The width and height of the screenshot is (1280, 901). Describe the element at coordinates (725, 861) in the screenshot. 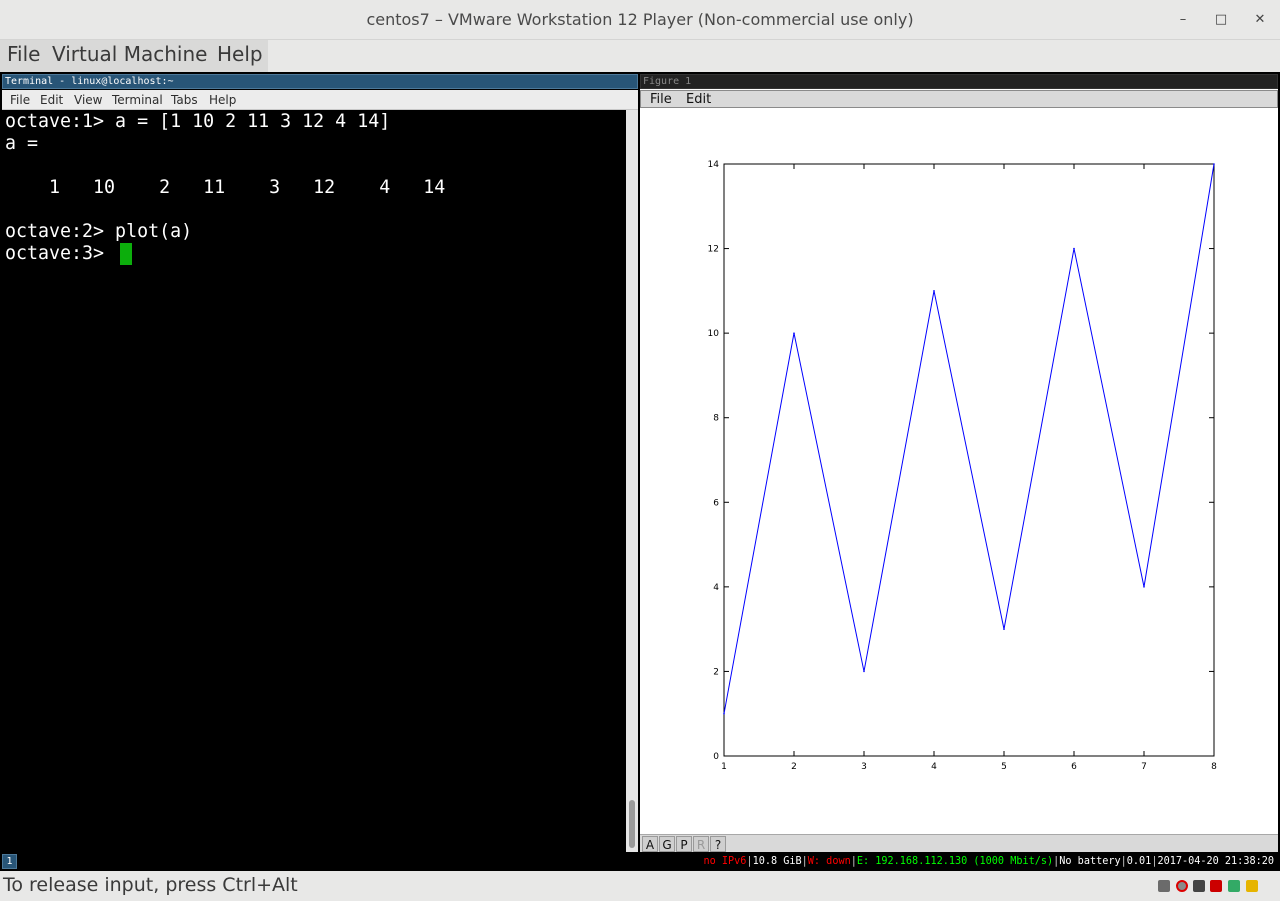

I see `ipv6-status: no IPv6` at that location.